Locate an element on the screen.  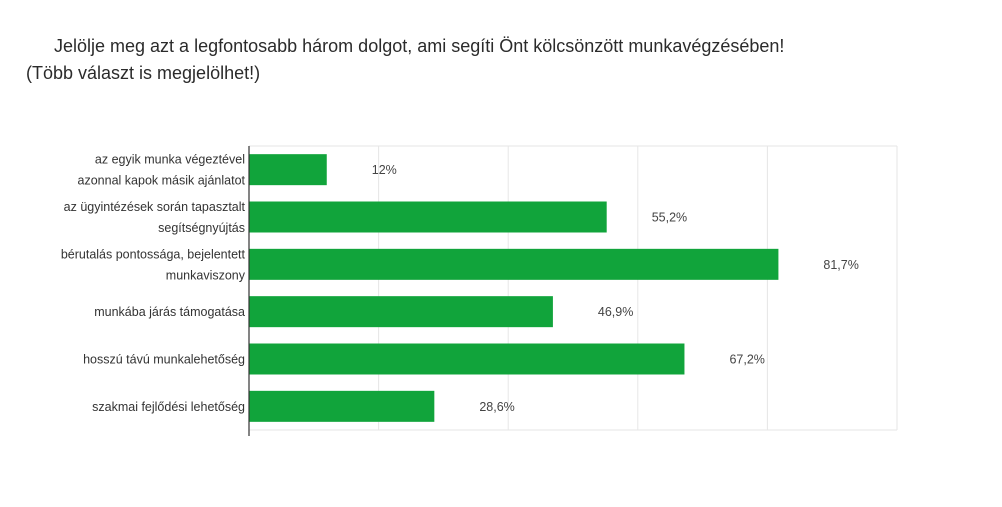
data-label: 46,9% is located at coordinates (615, 312).